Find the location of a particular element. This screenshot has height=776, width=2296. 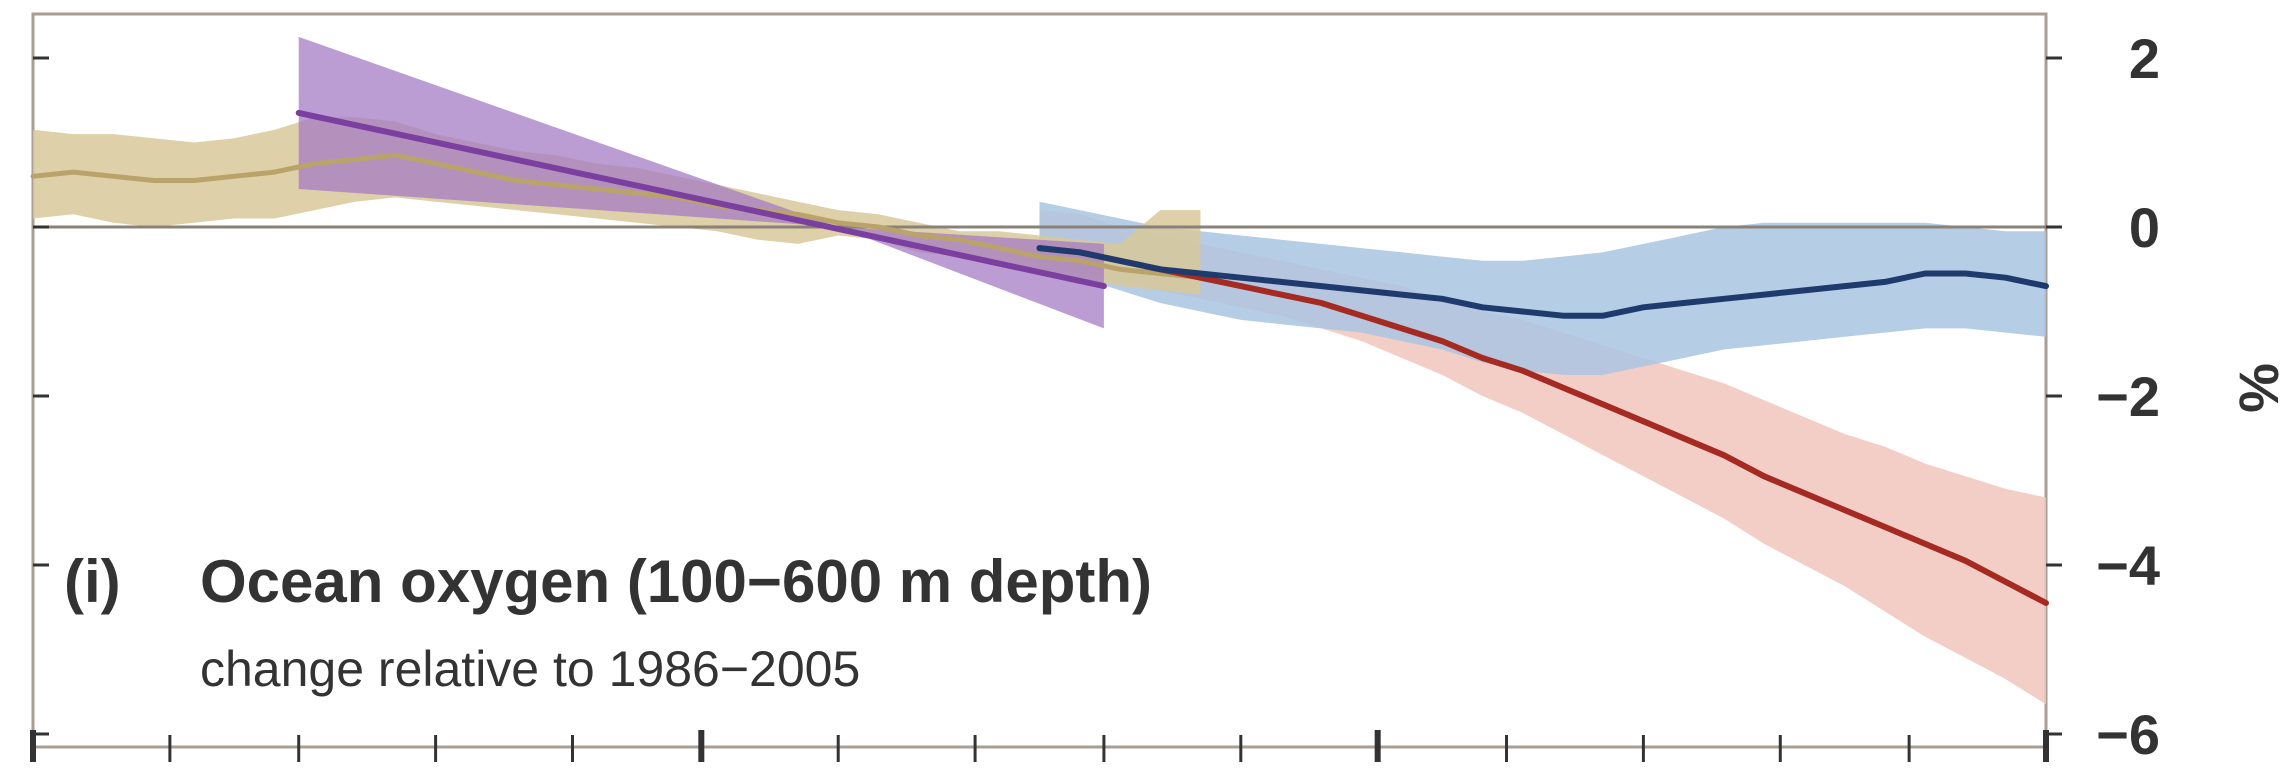

right-y-ticks: 2 0 −2 −4 −6 is located at coordinates (2103, 396).